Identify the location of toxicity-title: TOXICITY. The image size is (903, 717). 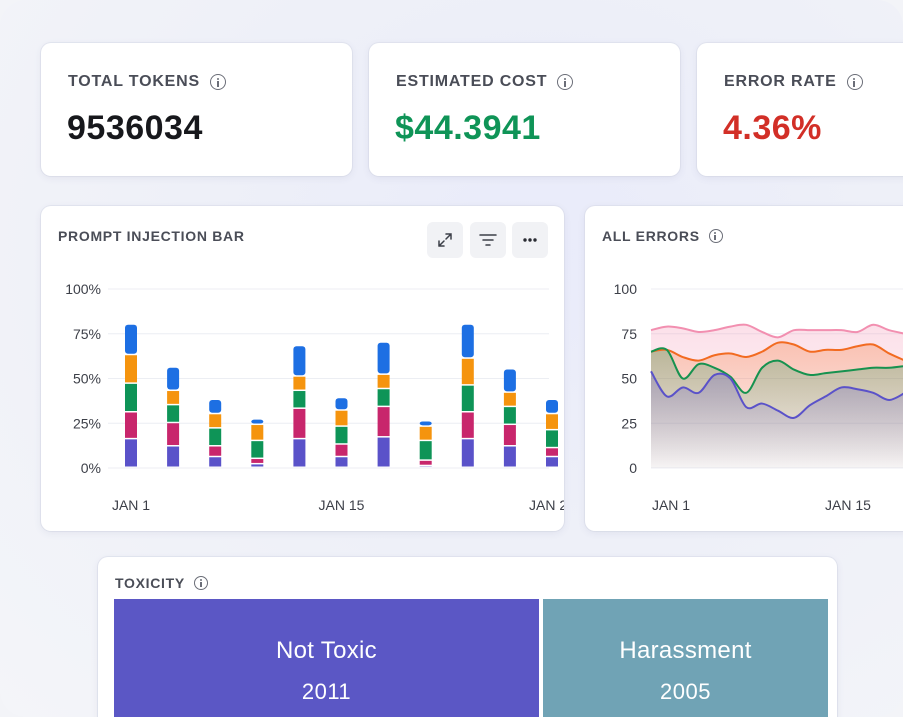
(150, 583).